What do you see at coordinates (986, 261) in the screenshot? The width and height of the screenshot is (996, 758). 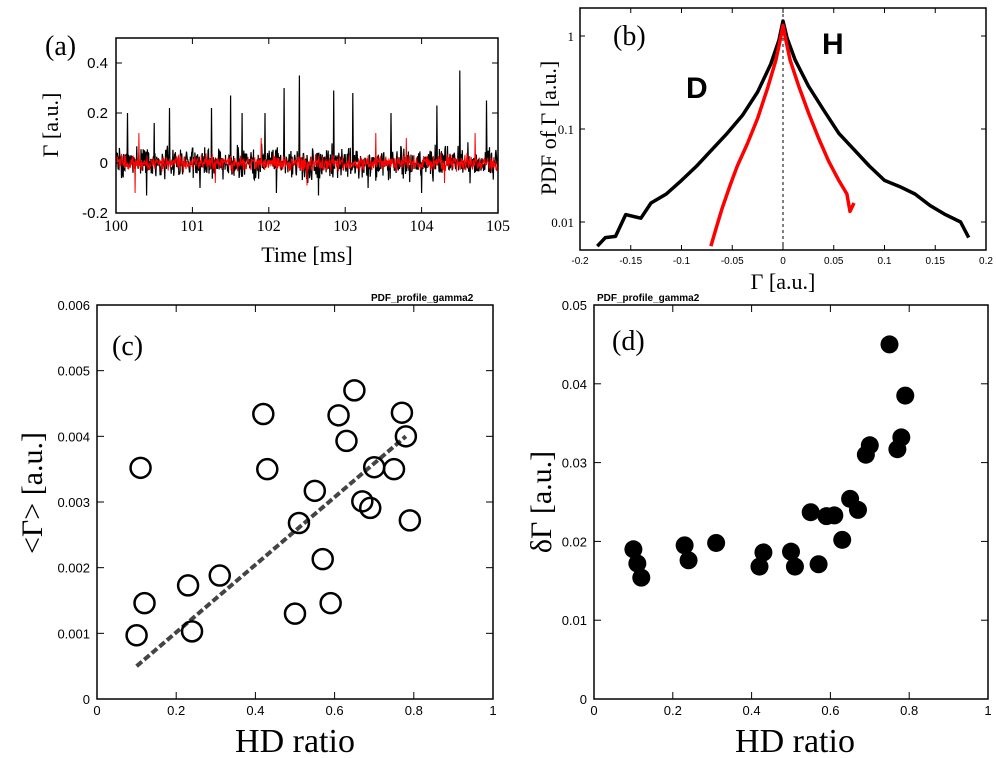 I see `panel-b-ticklabels-x-8: 0.2` at bounding box center [986, 261].